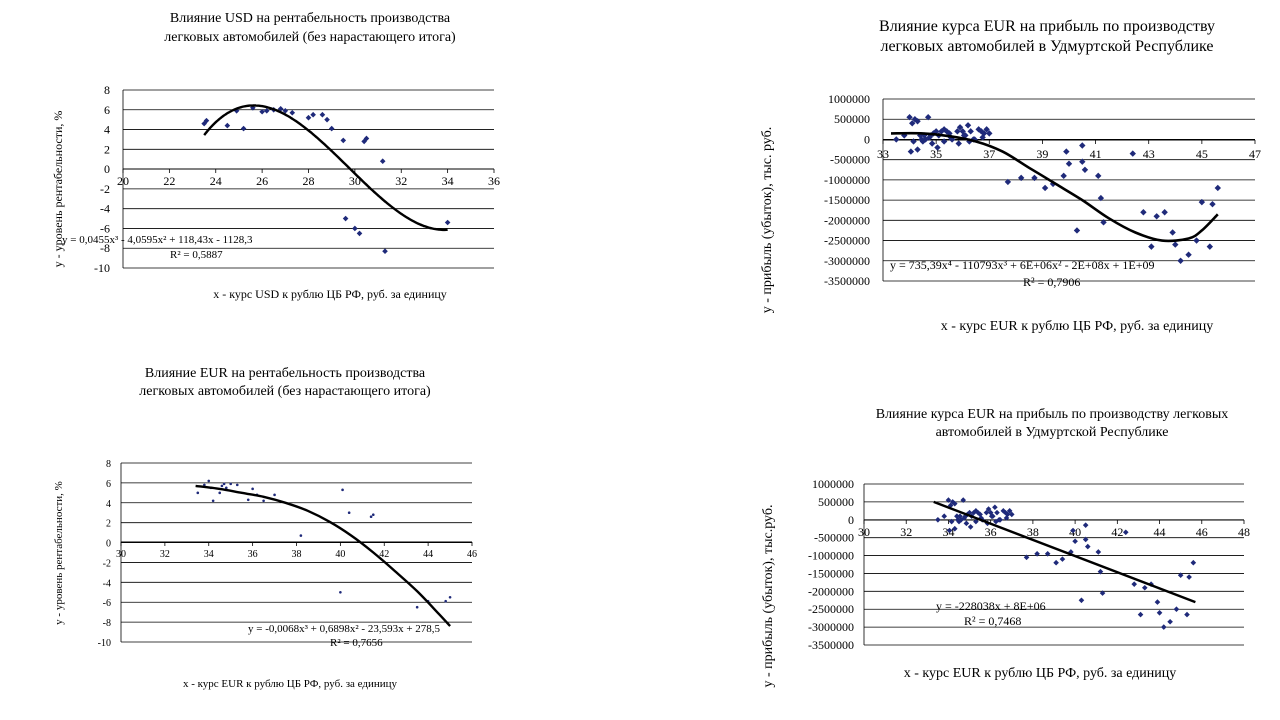 This screenshot has width=1280, height=720. What do you see at coordinates (196, 255) in the screenshot?
I see `trend-r-squared: R² = 0,5887` at bounding box center [196, 255].